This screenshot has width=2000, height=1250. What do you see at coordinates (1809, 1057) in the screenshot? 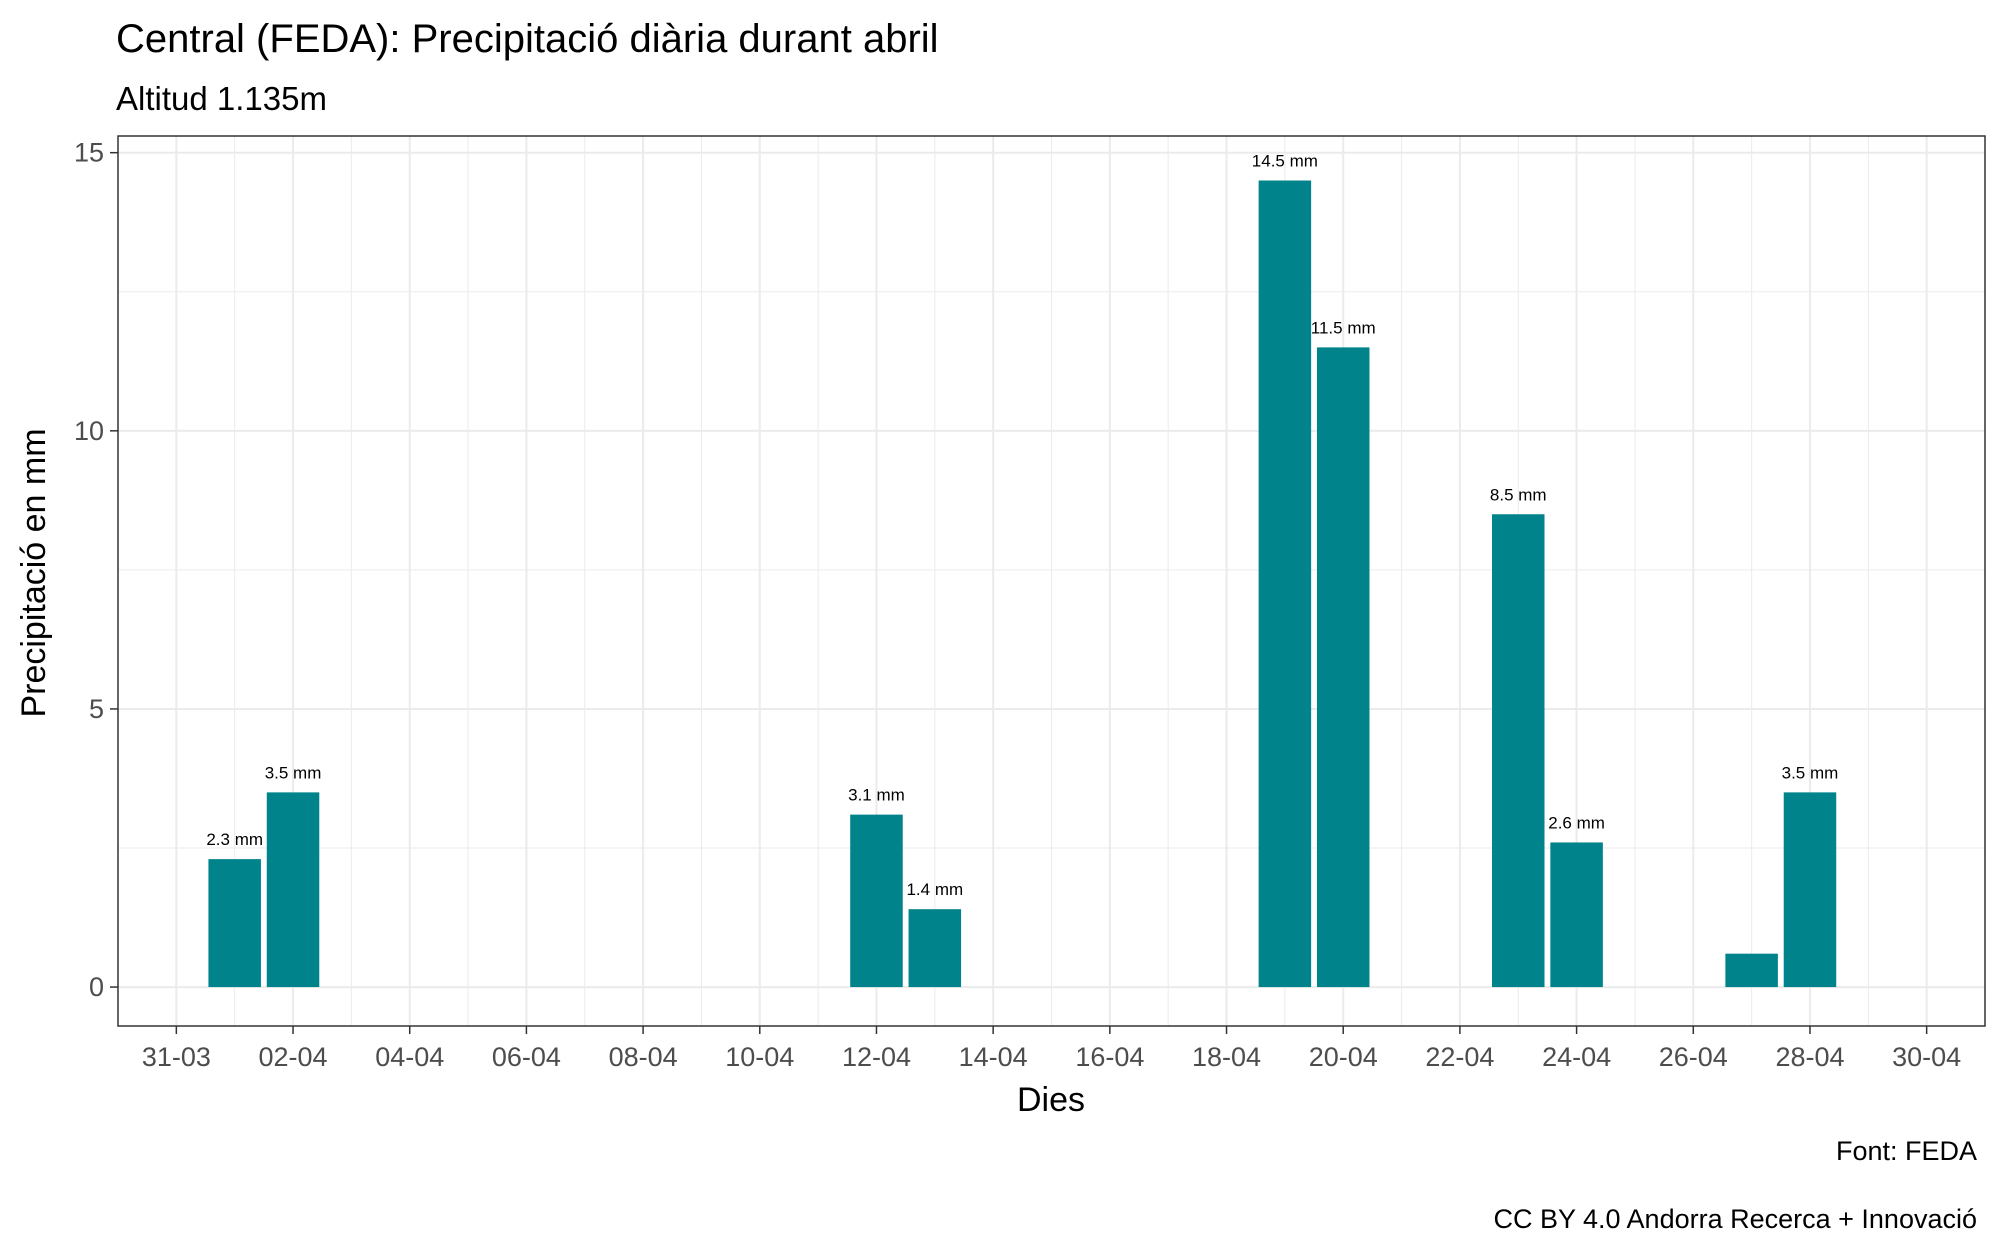
I see `x-tick-label: 28-04` at bounding box center [1809, 1057].